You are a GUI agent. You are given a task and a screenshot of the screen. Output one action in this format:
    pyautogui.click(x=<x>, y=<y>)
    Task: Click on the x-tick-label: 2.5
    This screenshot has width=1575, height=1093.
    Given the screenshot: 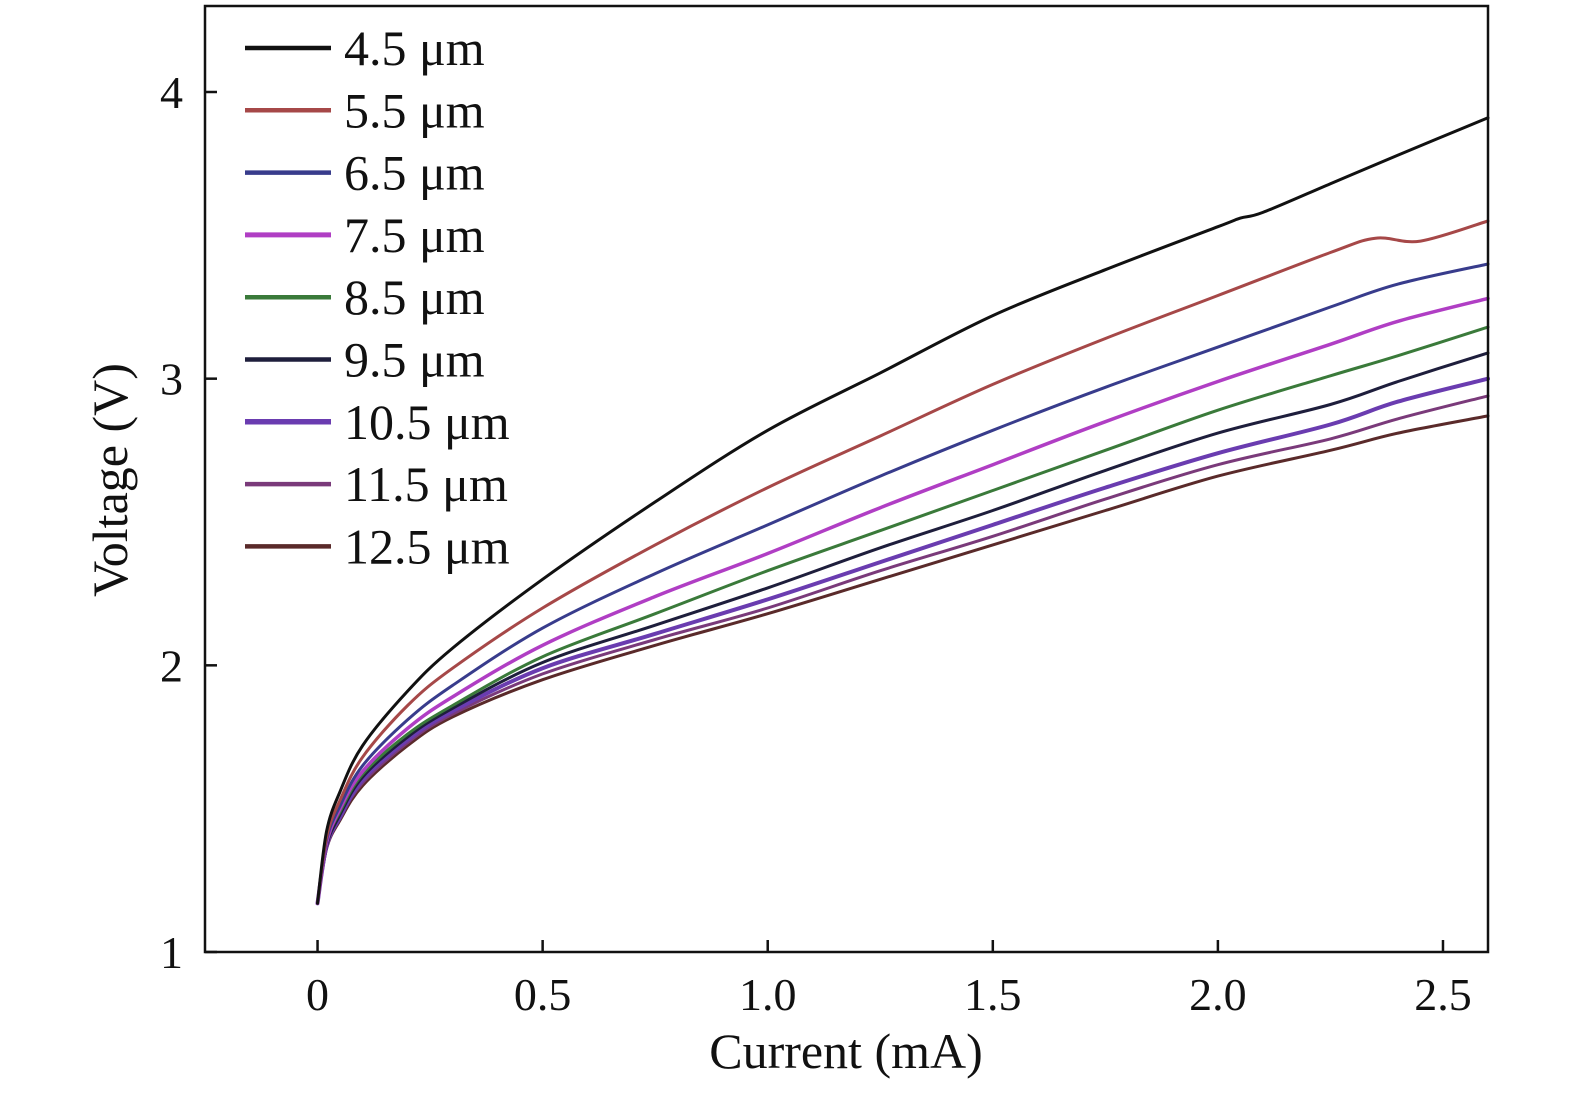 What is the action you would take?
    pyautogui.click(x=1443, y=994)
    